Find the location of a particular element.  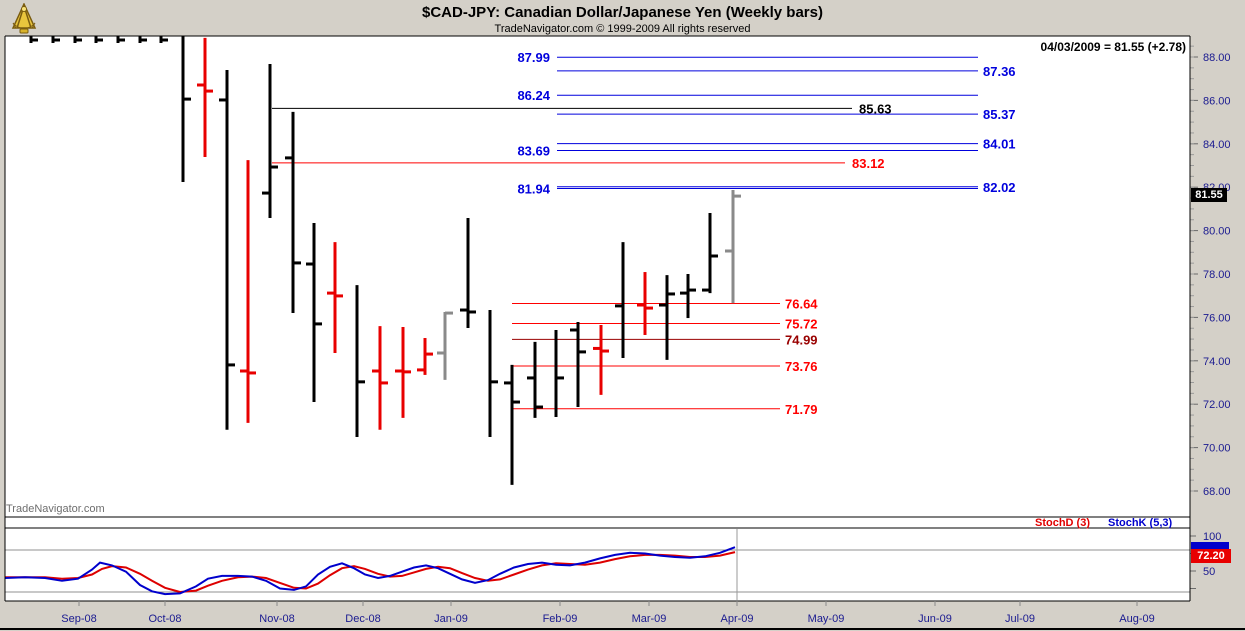

level-label: 75.72 is located at coordinates (801, 323).